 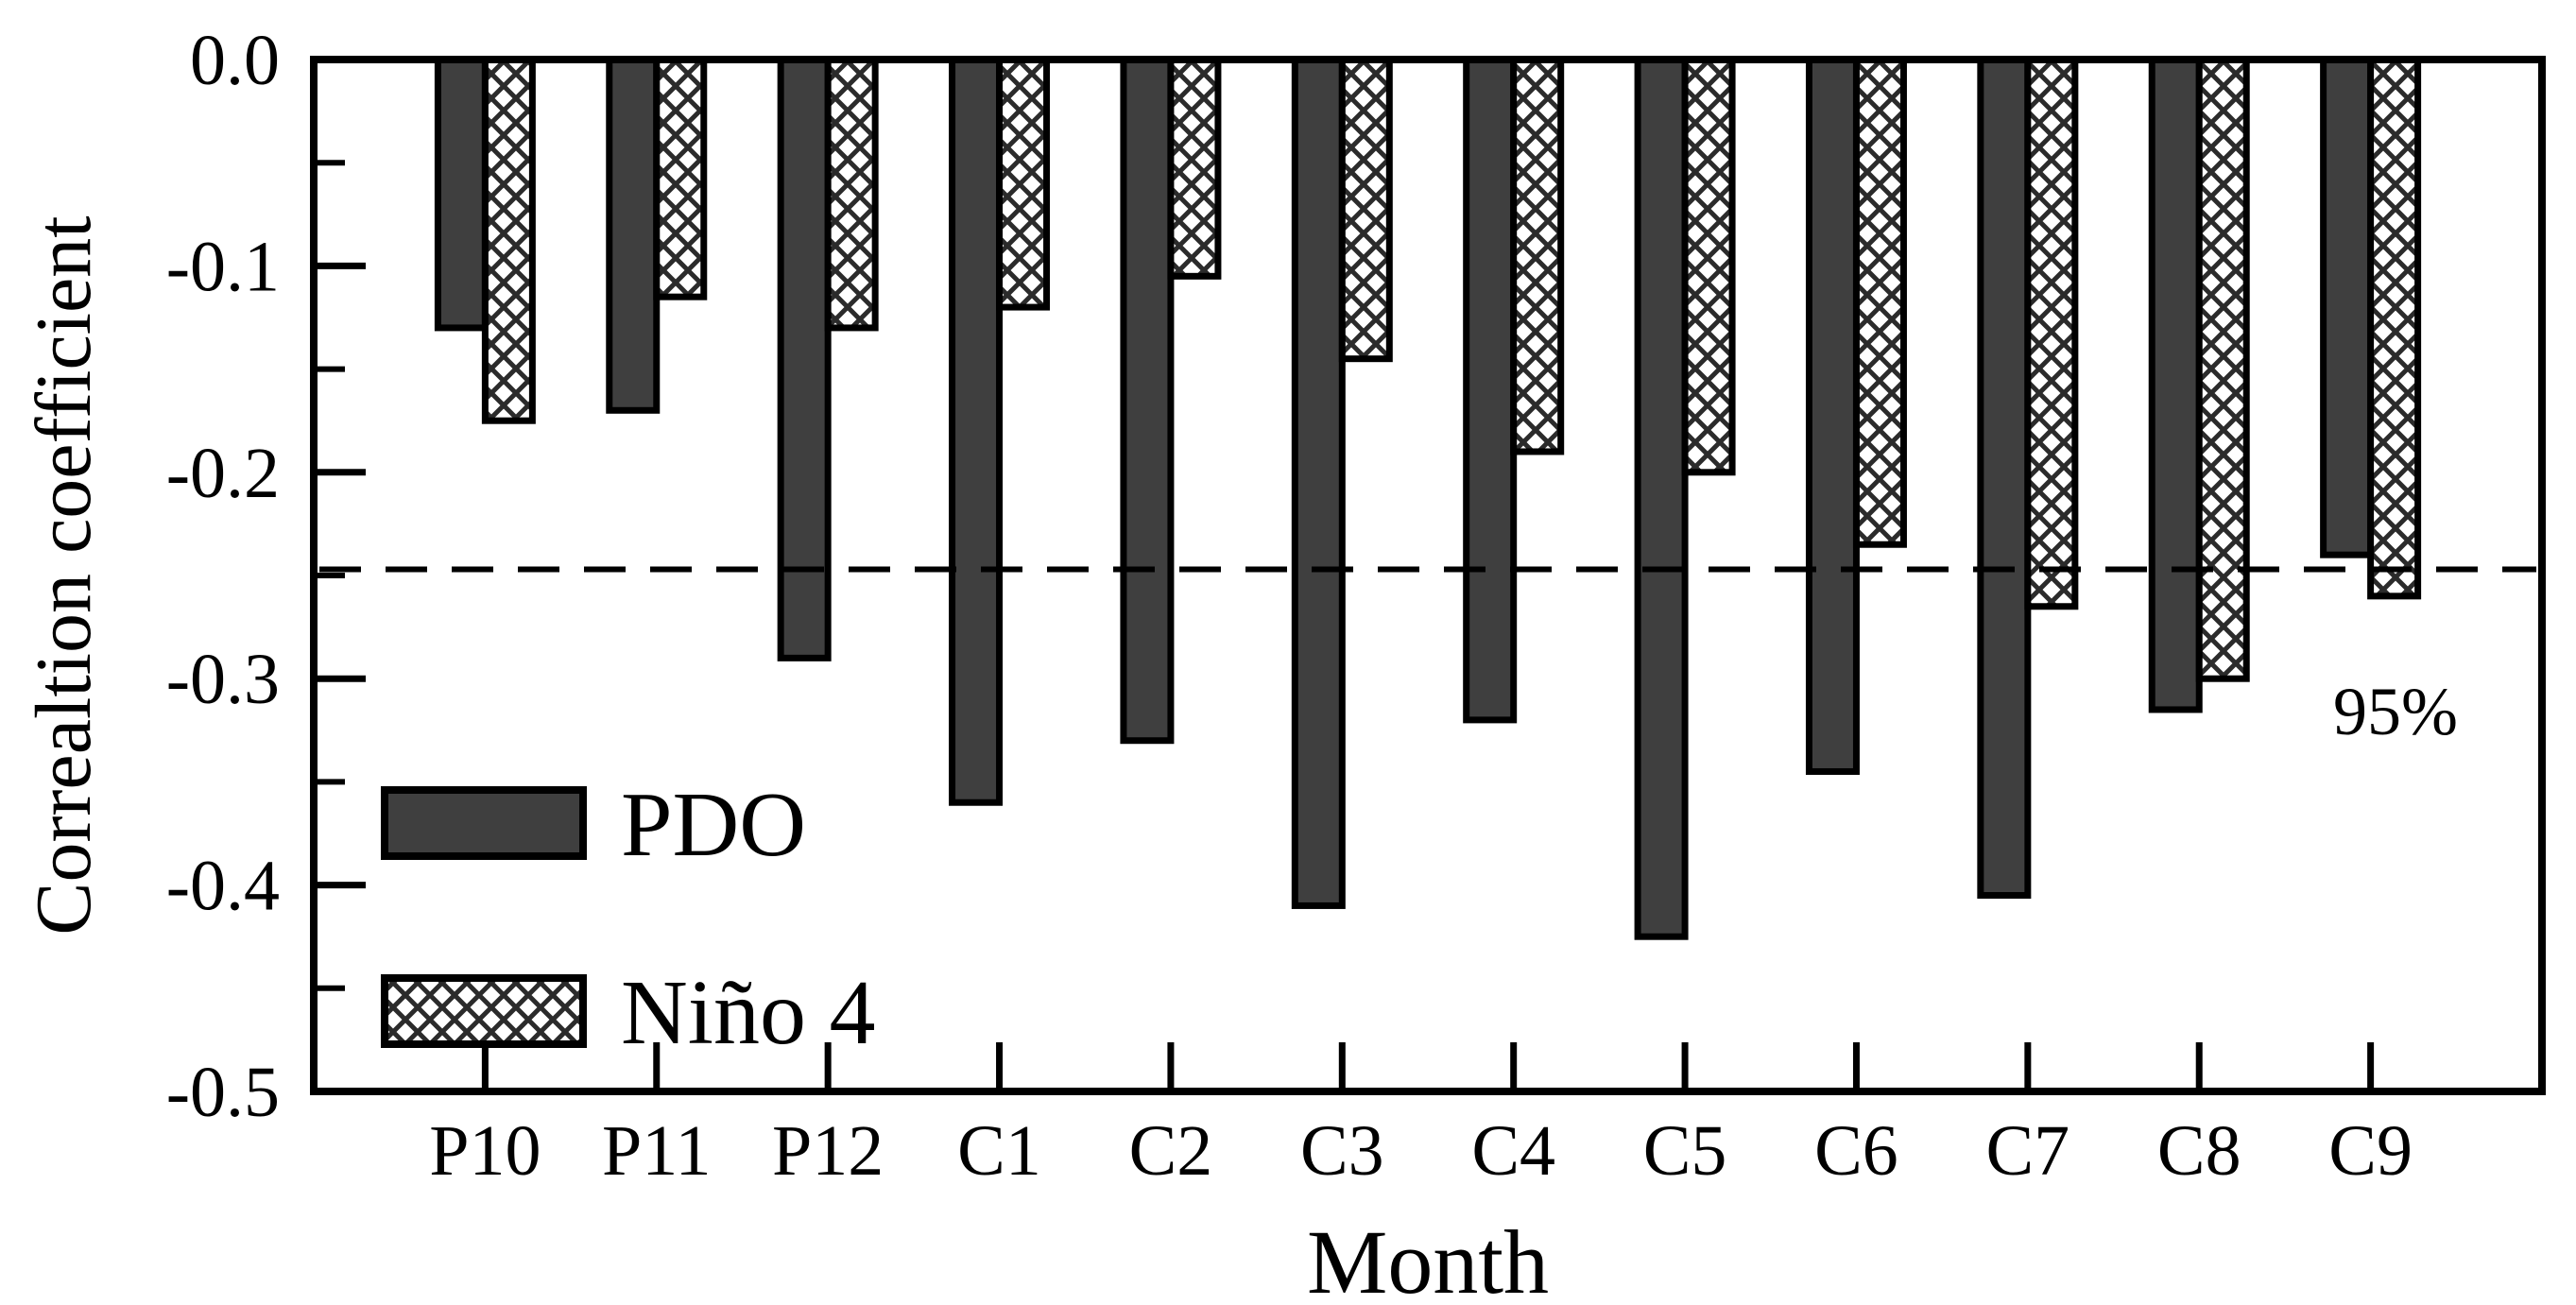 I want to click on y-tick-label: -0.4, so click(x=223, y=886).